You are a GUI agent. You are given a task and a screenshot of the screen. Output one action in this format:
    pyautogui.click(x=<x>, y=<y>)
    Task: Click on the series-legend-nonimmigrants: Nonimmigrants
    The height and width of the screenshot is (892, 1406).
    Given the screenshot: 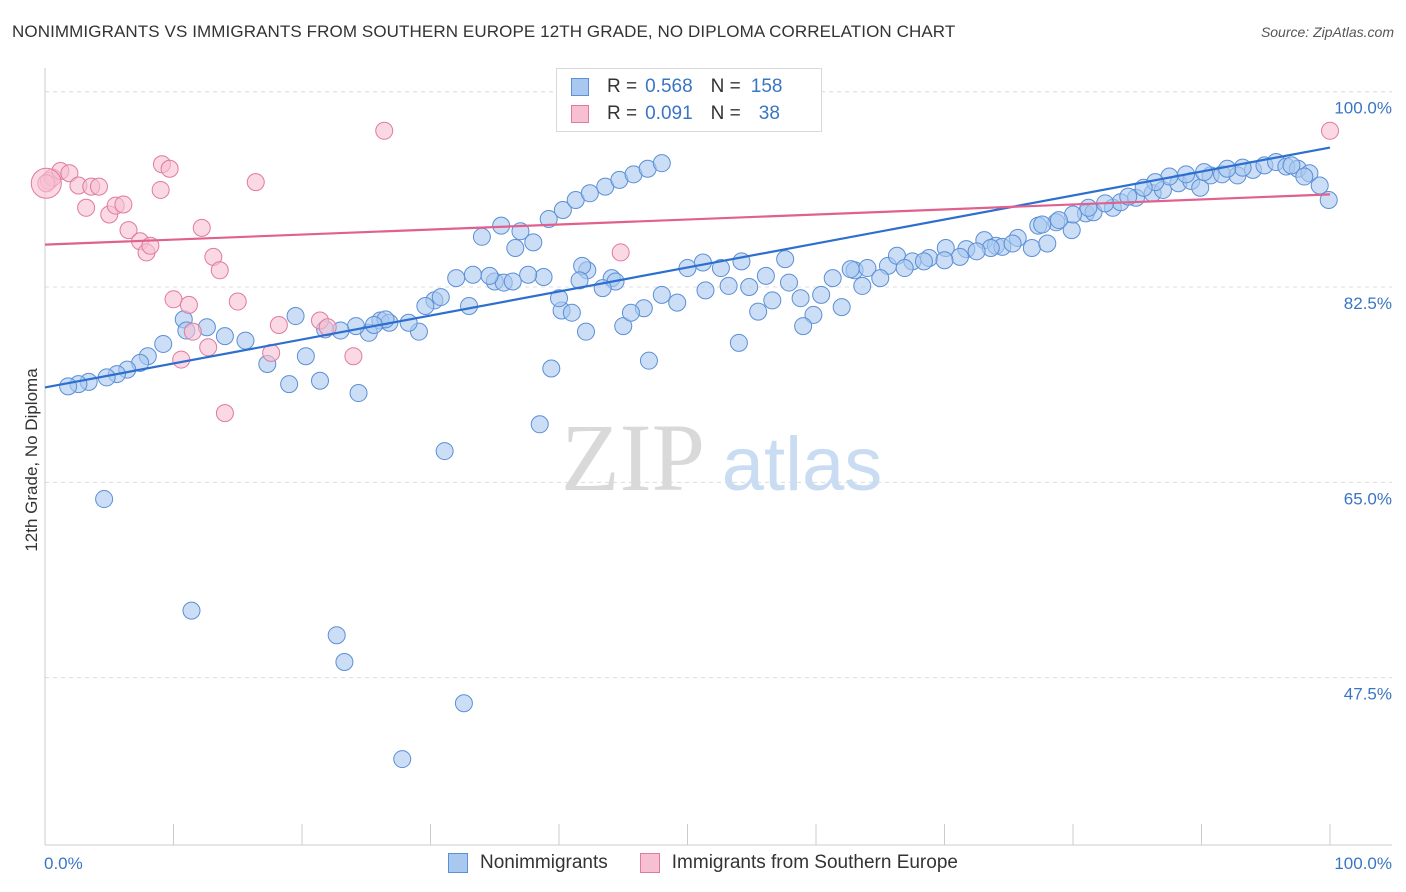 What is the action you would take?
    pyautogui.click(x=528, y=863)
    